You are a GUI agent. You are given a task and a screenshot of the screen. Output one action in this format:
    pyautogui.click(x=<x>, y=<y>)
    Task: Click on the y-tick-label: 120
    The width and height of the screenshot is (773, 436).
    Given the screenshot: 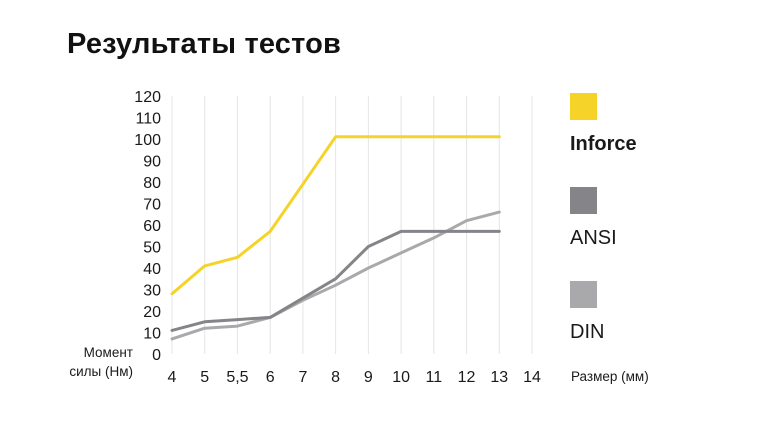 What is the action you would take?
    pyautogui.click(x=147, y=97)
    